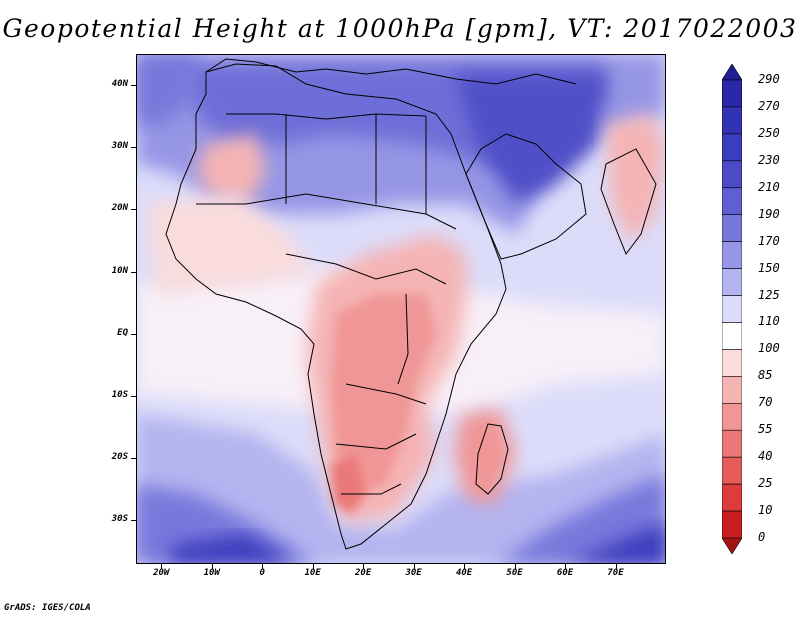  Describe the element at coordinates (366, 269) in the screenshot. I see `border-central` at that location.